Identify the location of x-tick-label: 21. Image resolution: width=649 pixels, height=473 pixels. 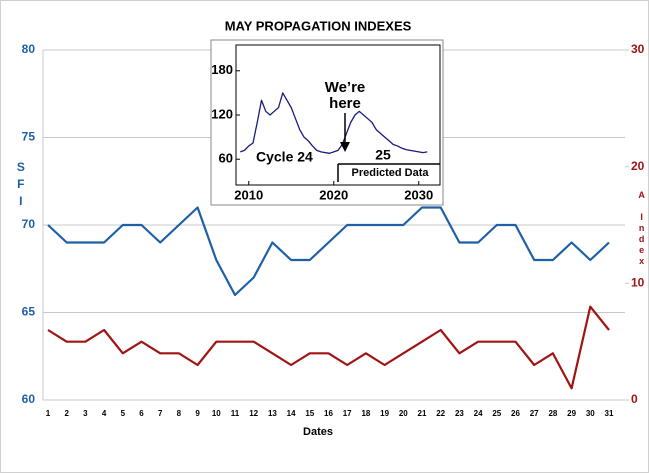
(422, 413).